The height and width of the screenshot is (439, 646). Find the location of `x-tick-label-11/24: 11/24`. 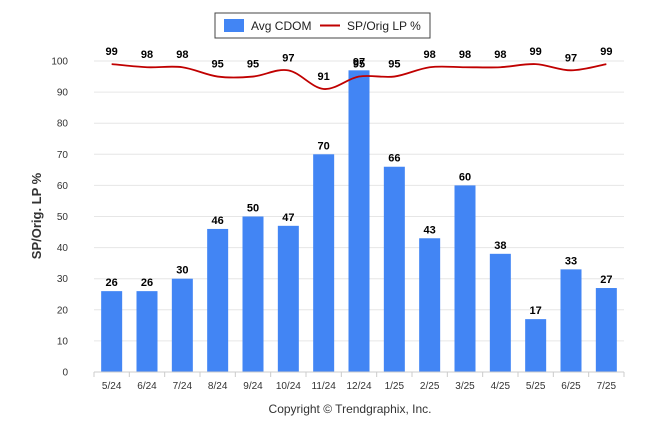

x-tick-label-11/24: 11/24 is located at coordinates (324, 386).